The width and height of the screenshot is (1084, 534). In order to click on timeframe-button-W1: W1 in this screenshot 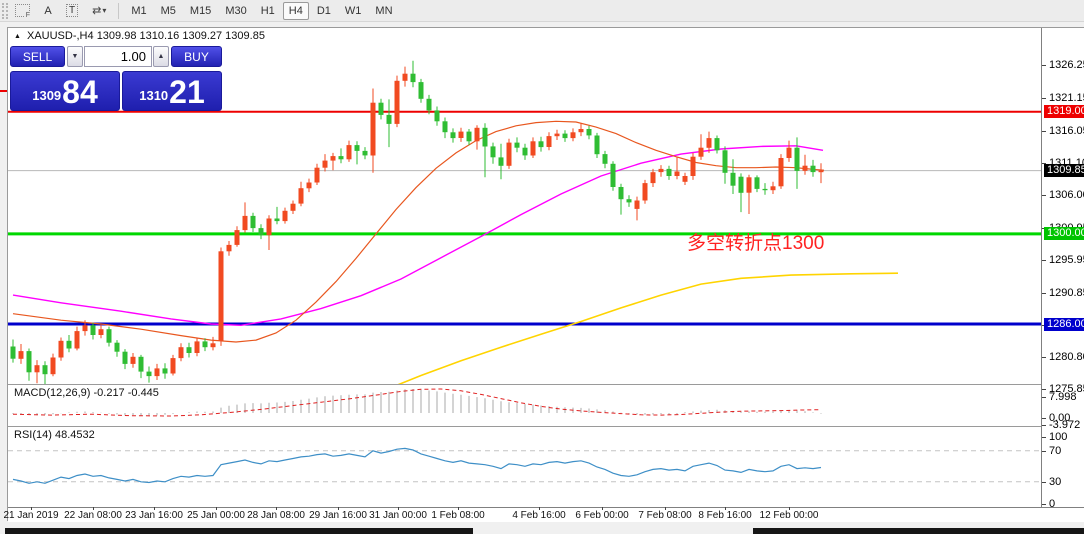, I will do `click(353, 10)`.